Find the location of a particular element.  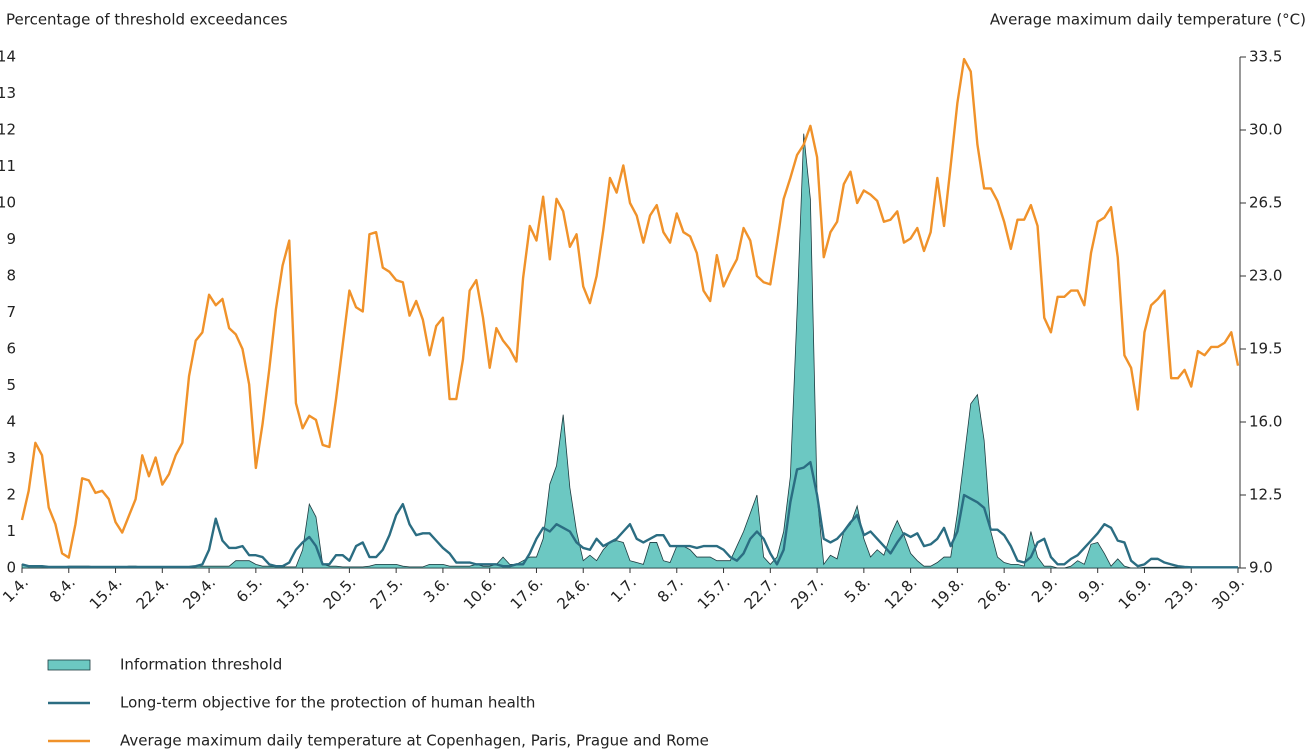

y-axis-label: Percentage of threshold exceedances is located at coordinates (147, 20).